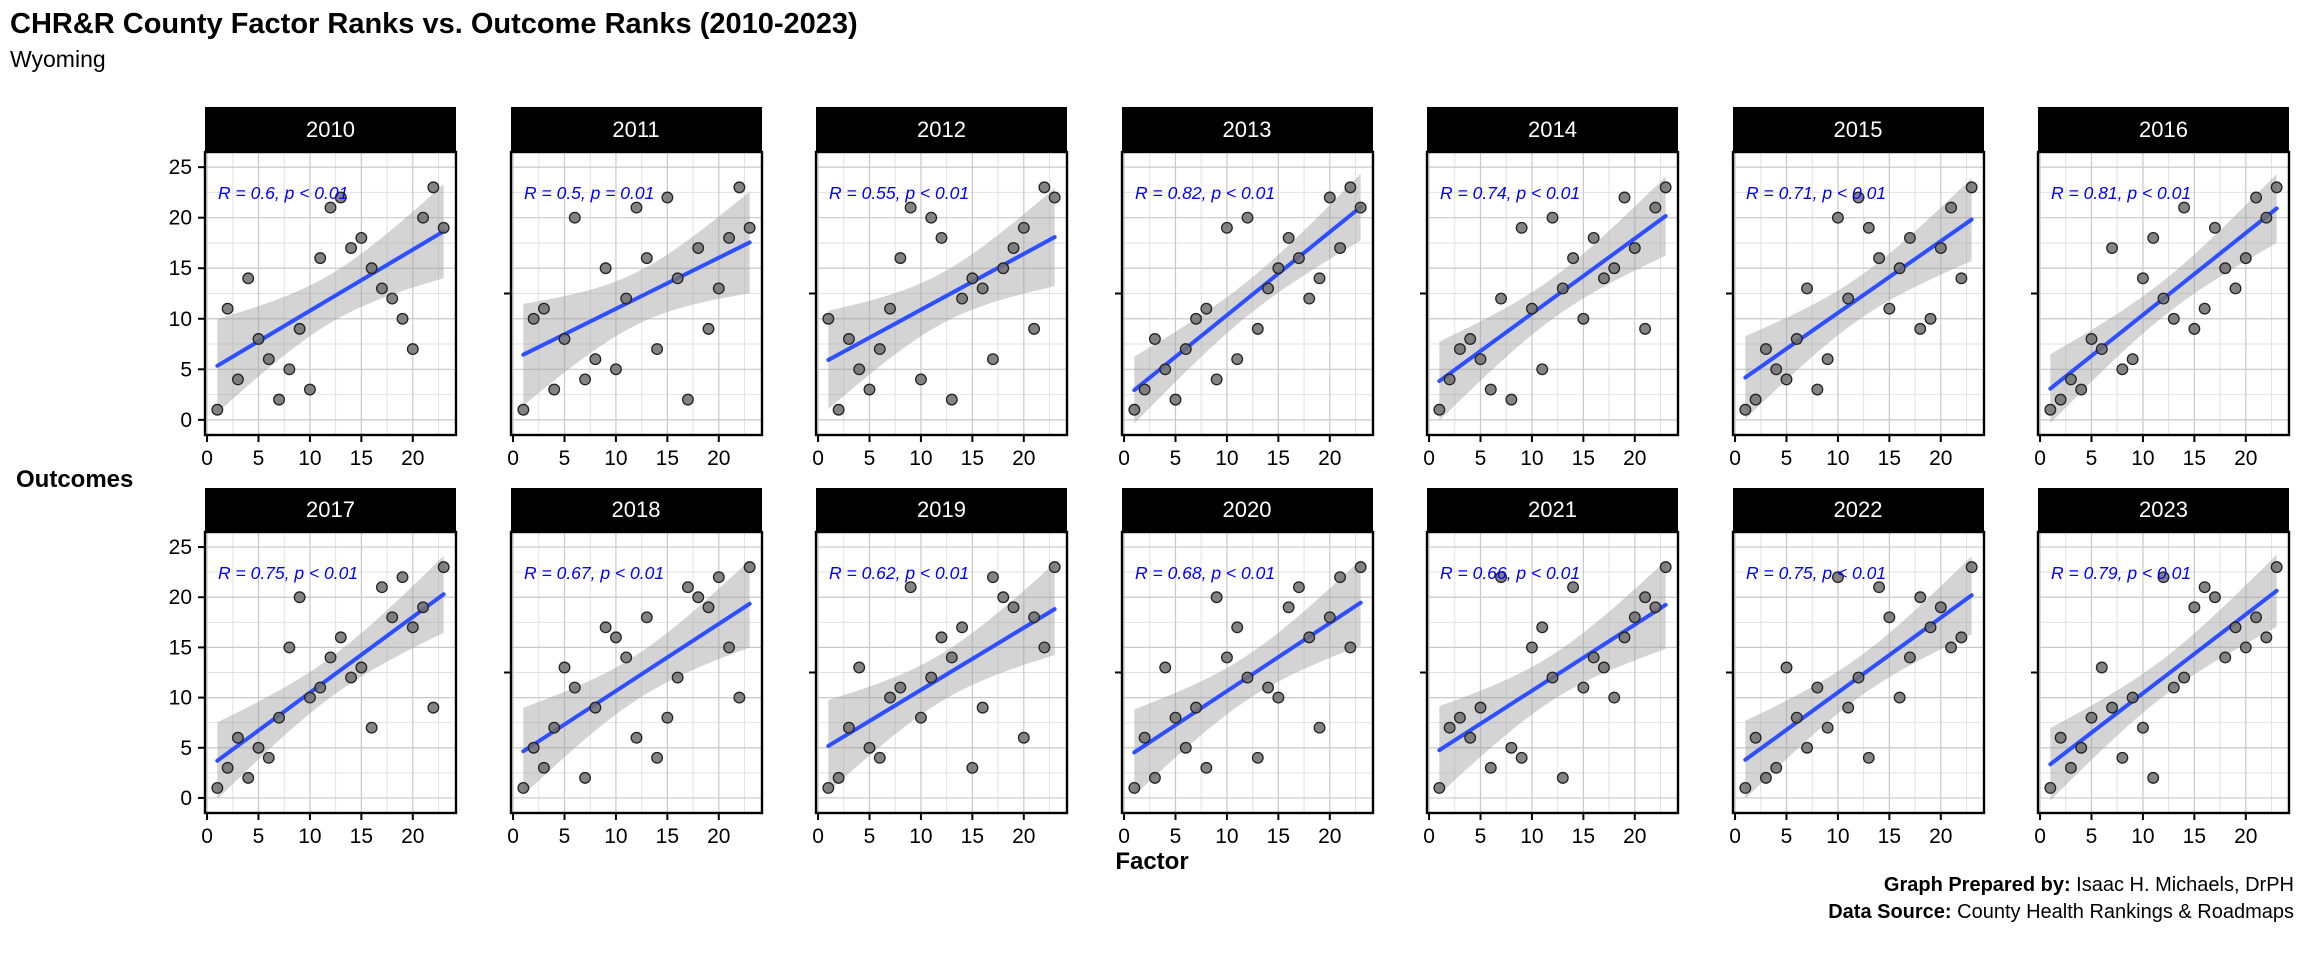 The width and height of the screenshot is (2304, 960). I want to click on facet-plot-2010: R = 0.6, p < 0.01 0 5 10 15 20 0 5 10 15 20 25, so click(313, 310).